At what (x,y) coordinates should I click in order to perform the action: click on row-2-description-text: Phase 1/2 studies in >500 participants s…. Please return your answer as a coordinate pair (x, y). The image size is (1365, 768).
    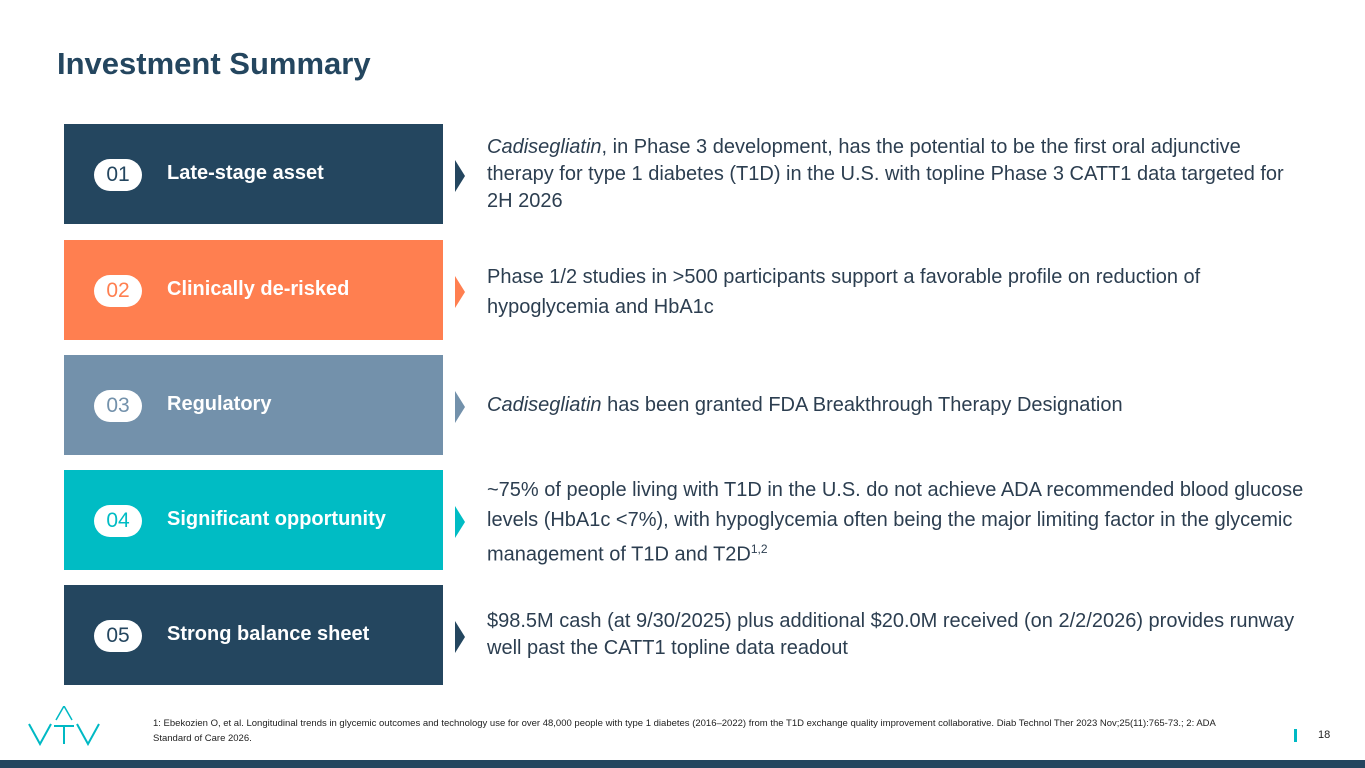
    Looking at the image, I should click on (844, 292).